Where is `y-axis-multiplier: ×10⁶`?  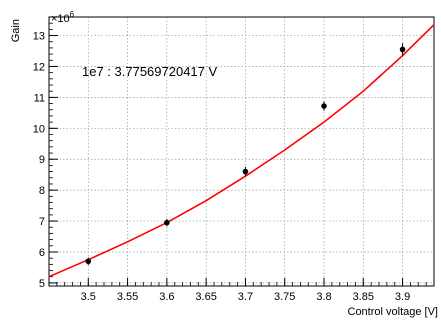
y-axis-multiplier: ×10⁶ is located at coordinates (63, 17).